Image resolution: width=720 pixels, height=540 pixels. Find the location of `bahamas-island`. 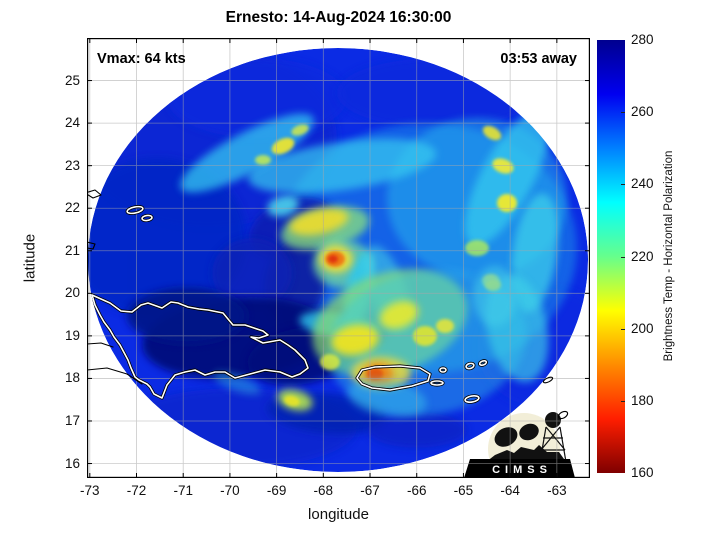

bahamas-island is located at coordinates (94, 194).